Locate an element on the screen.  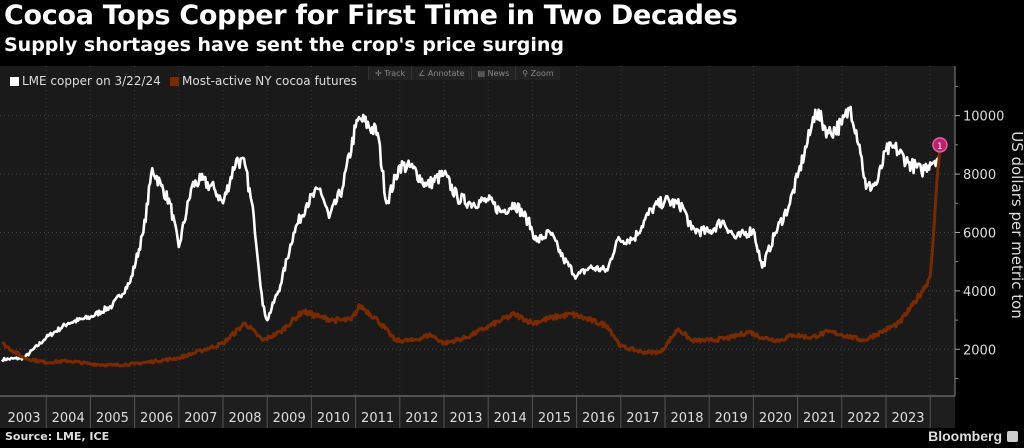
x-tick-label: 2010 is located at coordinates (333, 418).